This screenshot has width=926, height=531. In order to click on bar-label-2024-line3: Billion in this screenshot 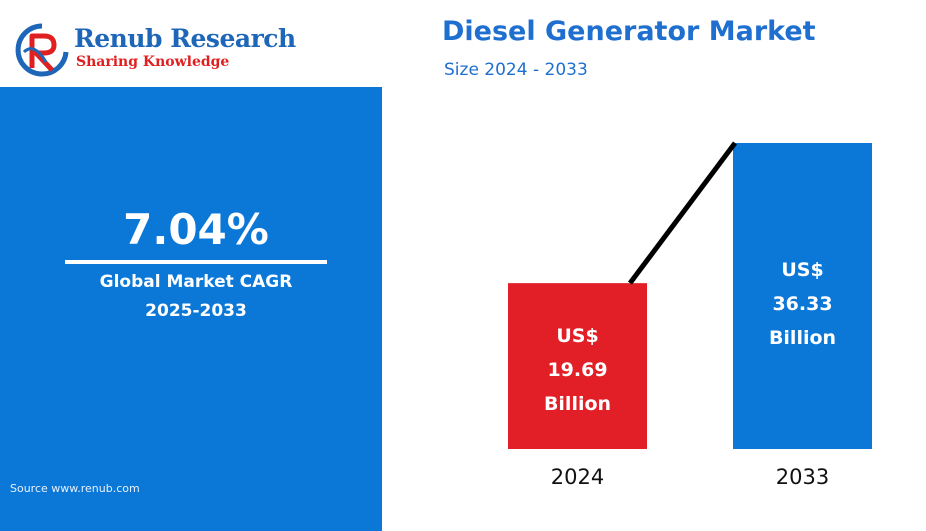, I will do `click(577, 404)`.